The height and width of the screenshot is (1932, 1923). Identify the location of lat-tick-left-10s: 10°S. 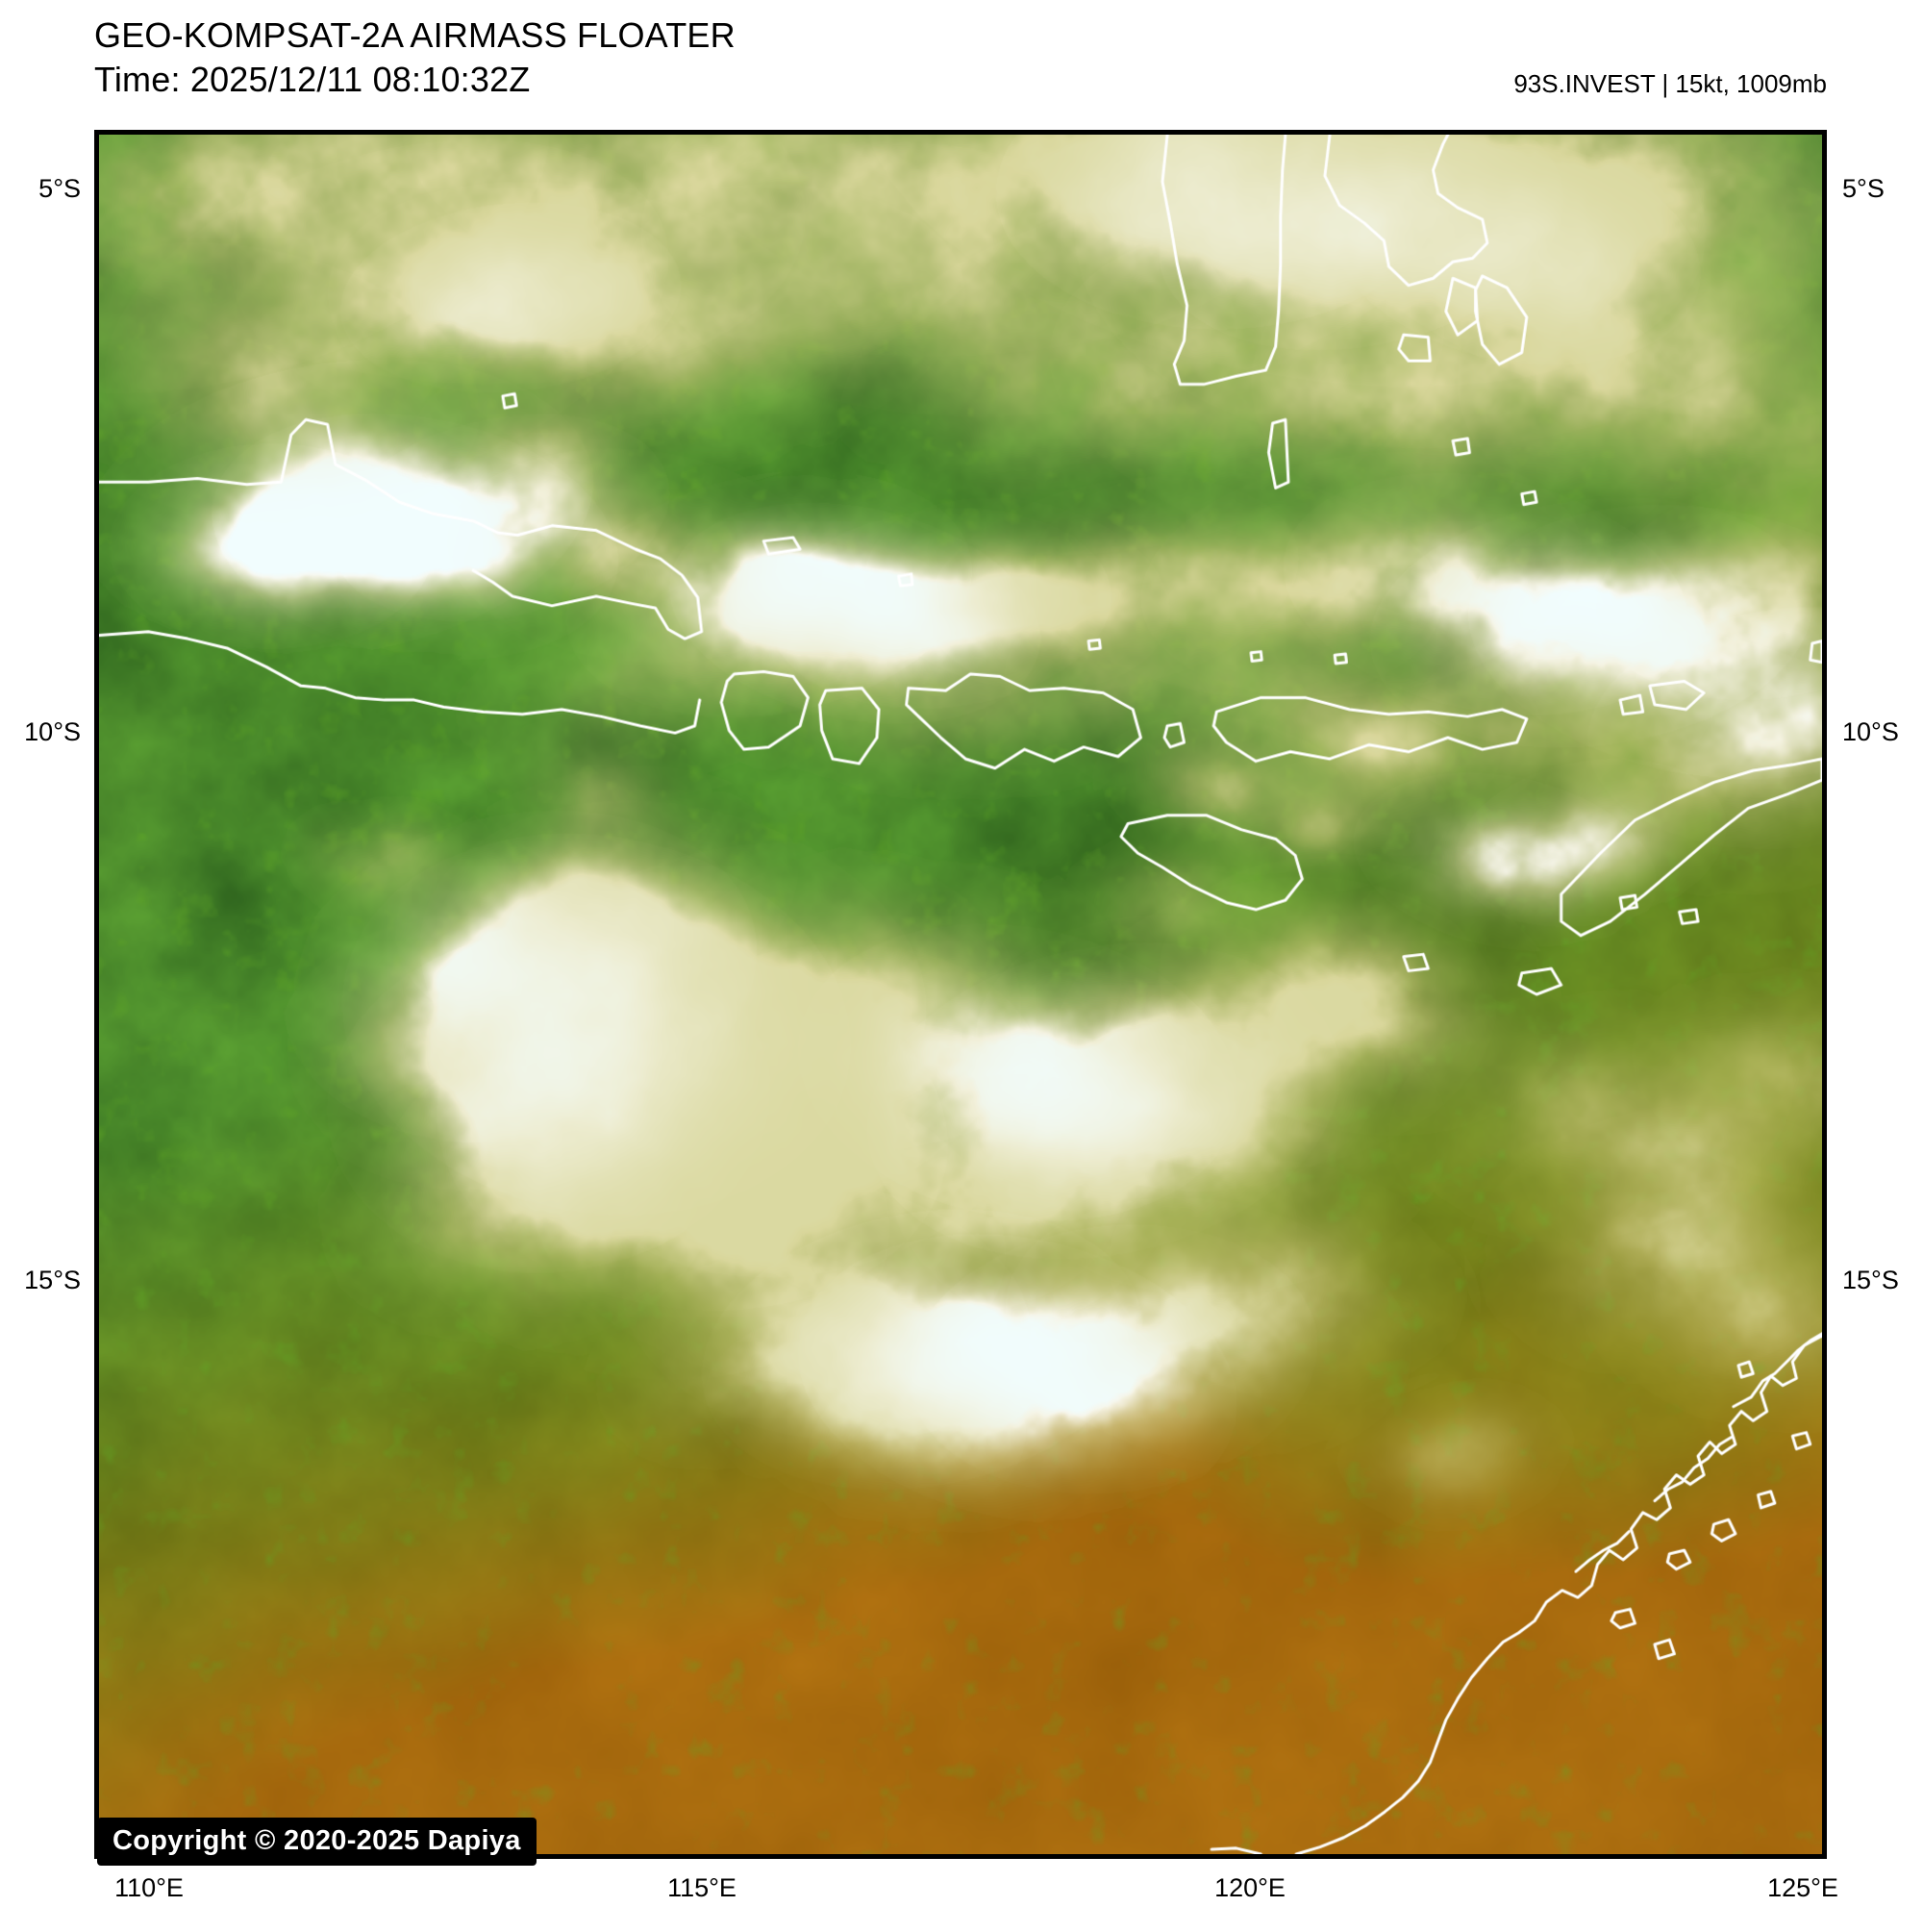
(53, 731).